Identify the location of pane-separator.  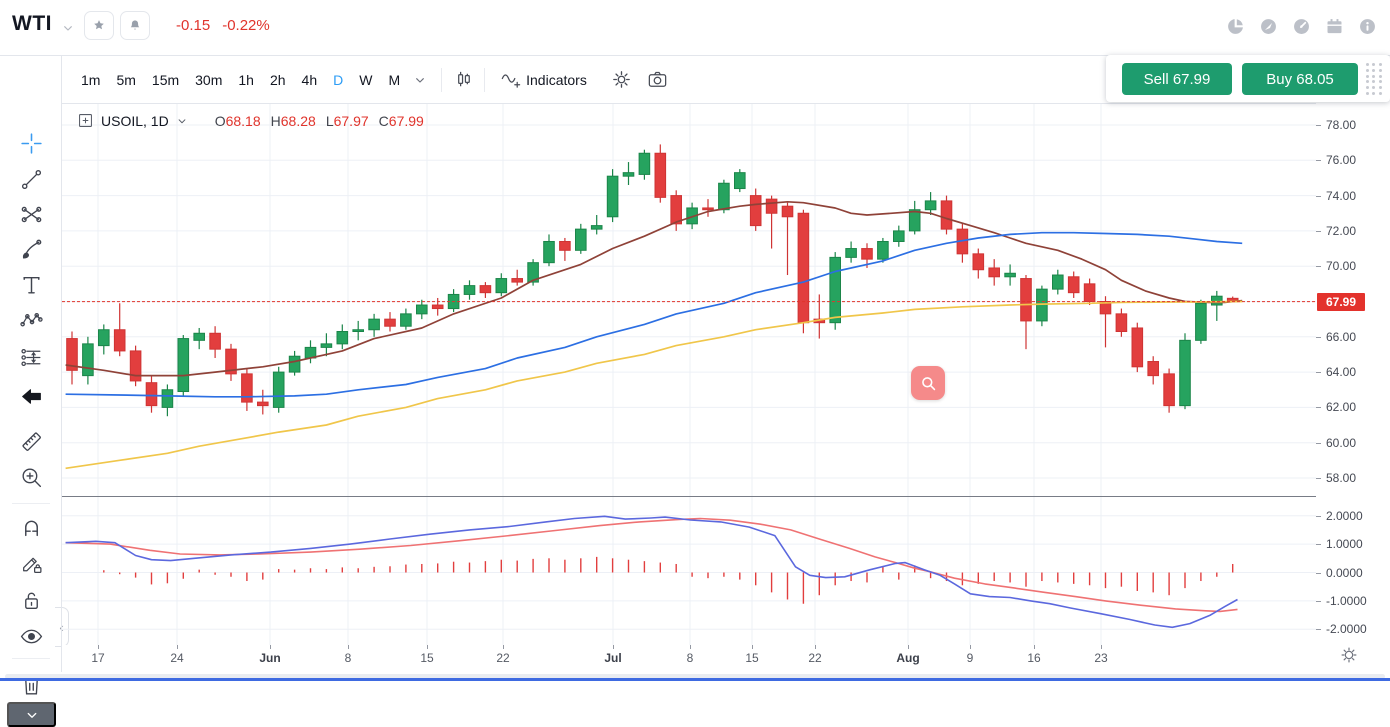
(726, 496).